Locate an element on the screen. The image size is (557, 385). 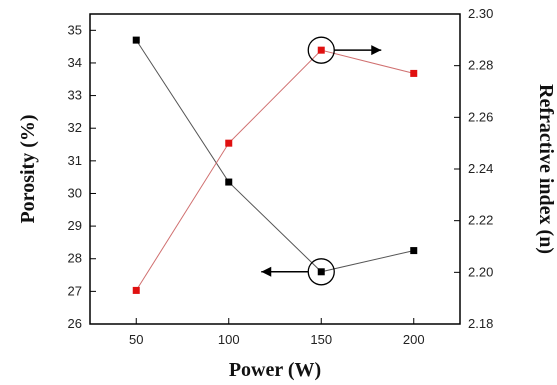
x-axis-title: Power (W) is located at coordinates (275, 370).